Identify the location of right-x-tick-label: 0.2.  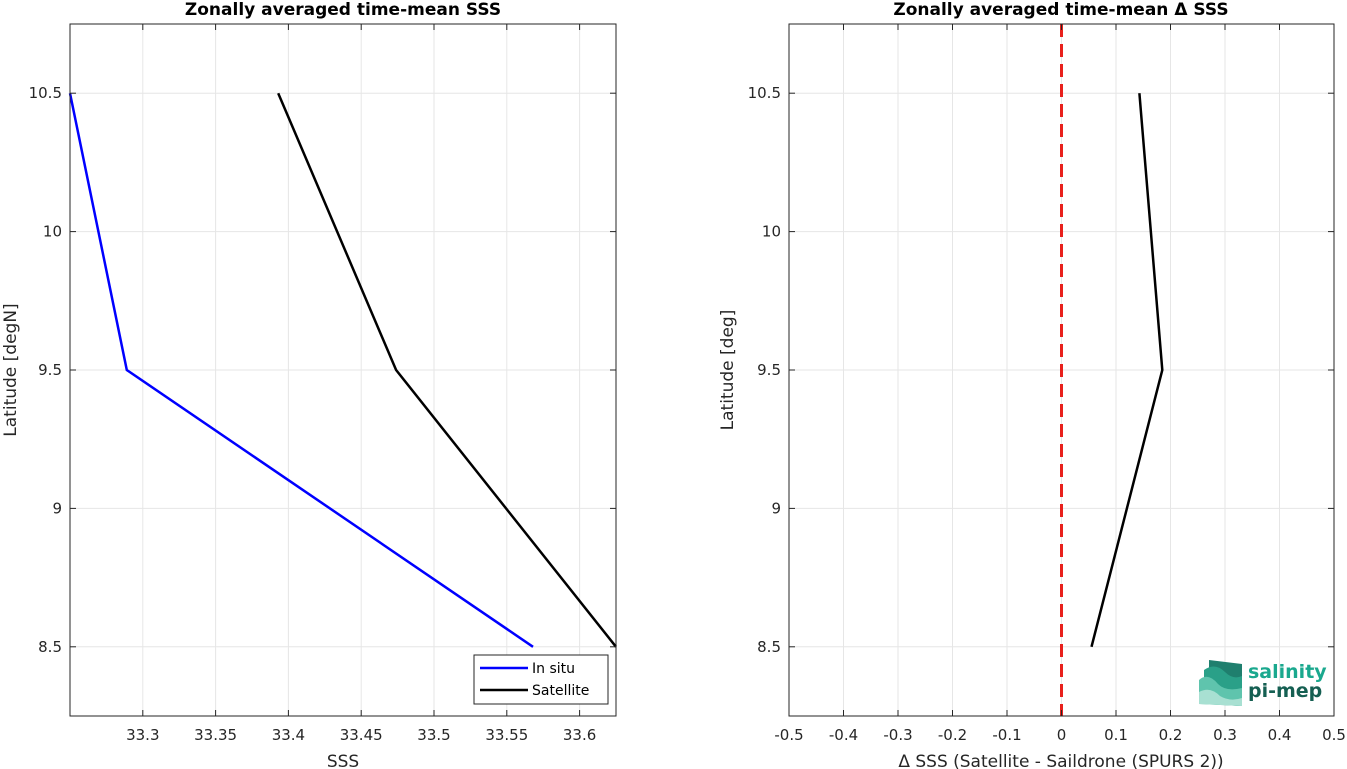
(1171, 735).